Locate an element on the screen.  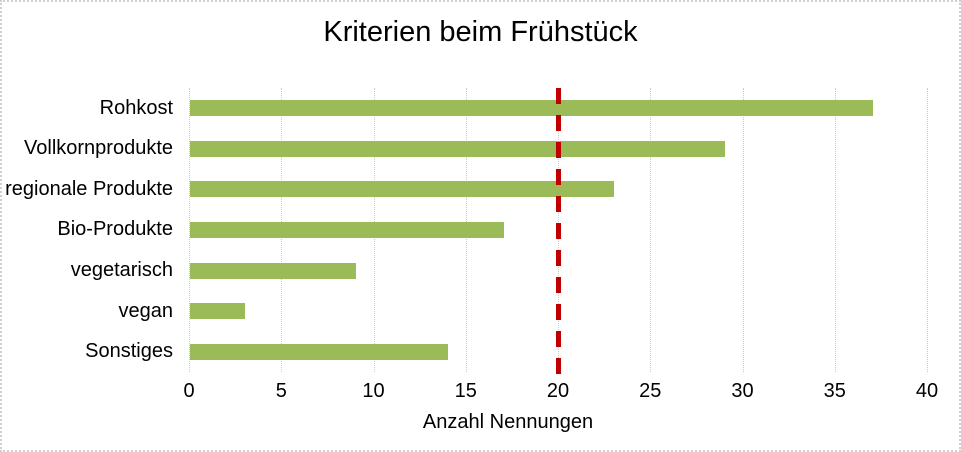
x-tick-label: 35 is located at coordinates (834, 391).